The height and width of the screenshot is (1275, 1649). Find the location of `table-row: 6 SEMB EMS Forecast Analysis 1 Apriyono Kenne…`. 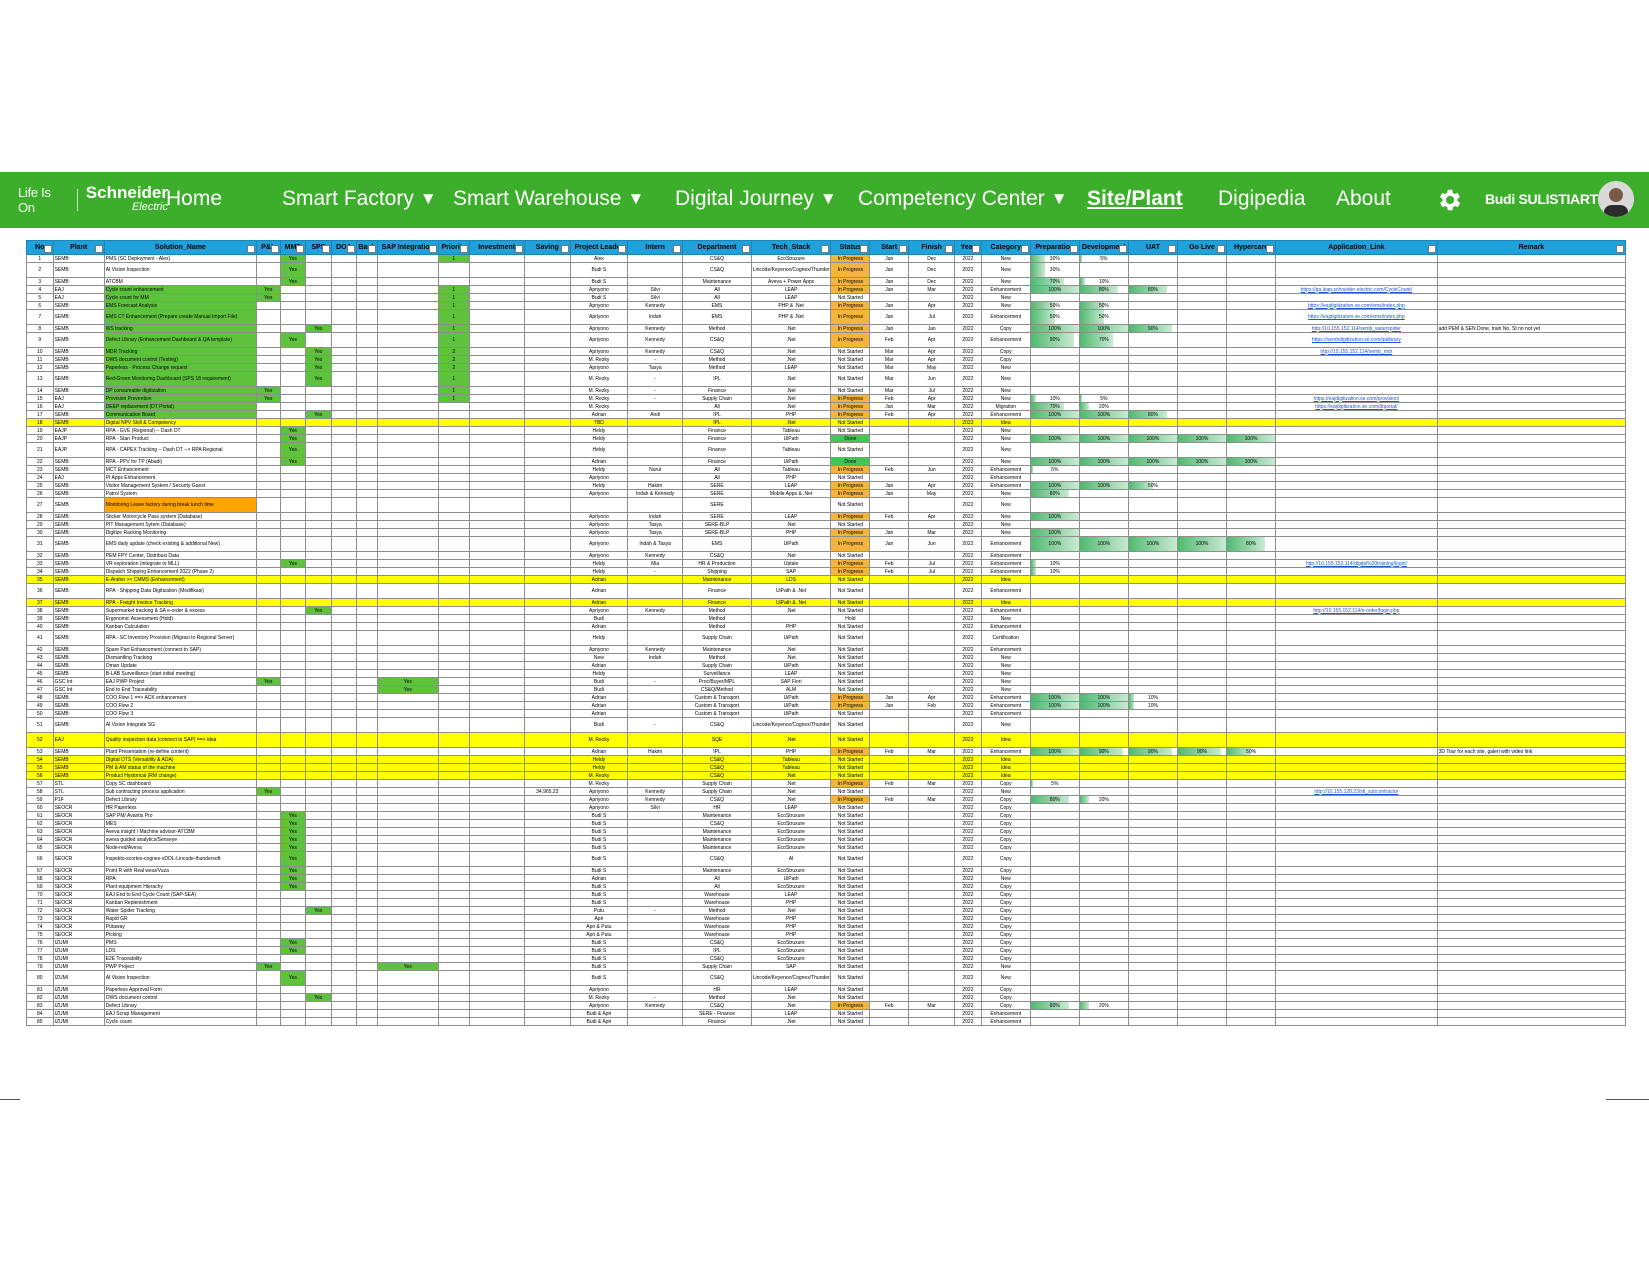

table-row: 6 SEMB EMS Forecast Analysis 1 Apriyono Kenne… is located at coordinates (826, 305).